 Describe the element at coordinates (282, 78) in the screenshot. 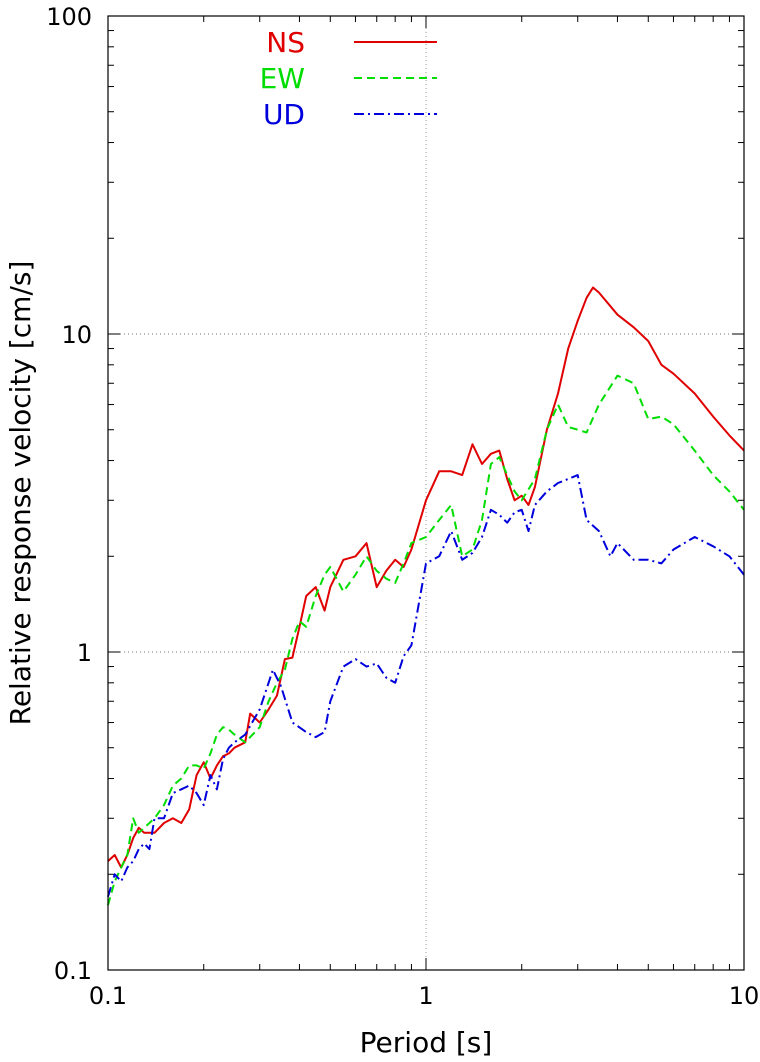

I see `legend-label-ew: EW` at that location.